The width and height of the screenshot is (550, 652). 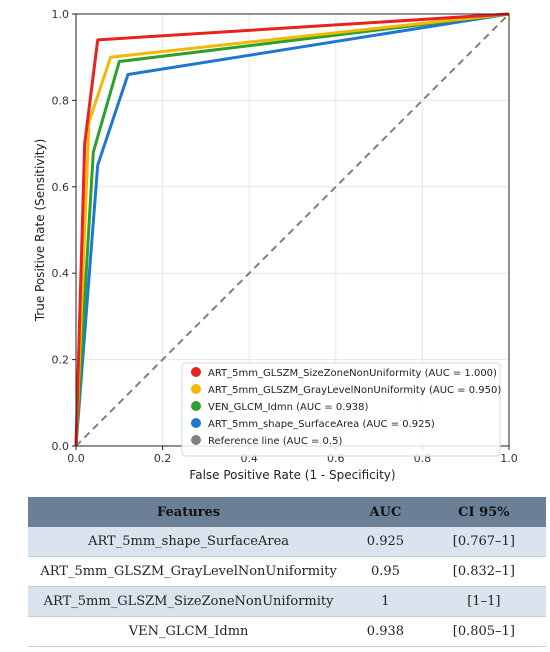 I want to click on table-row: VEN_GLCM_Idmn 0.938 [0.805–1], so click(x=287, y=631).